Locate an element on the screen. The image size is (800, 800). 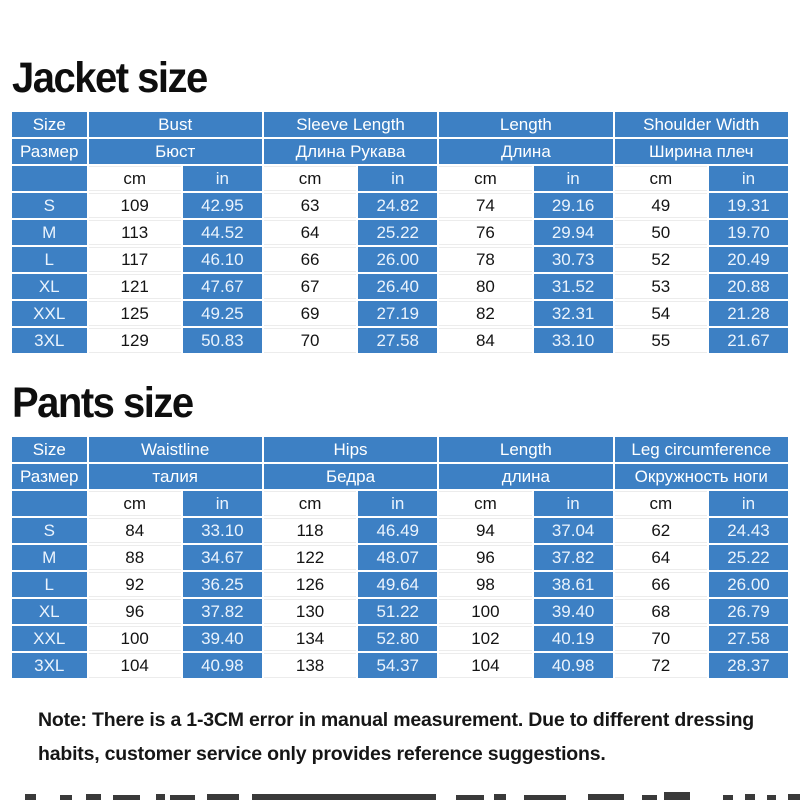
value-in-cell: 32.31 is located at coordinates (573, 313).